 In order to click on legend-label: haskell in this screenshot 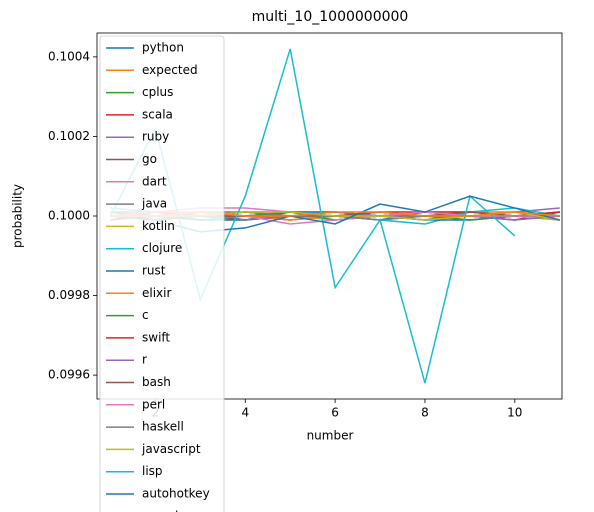, I will do `click(163, 427)`.